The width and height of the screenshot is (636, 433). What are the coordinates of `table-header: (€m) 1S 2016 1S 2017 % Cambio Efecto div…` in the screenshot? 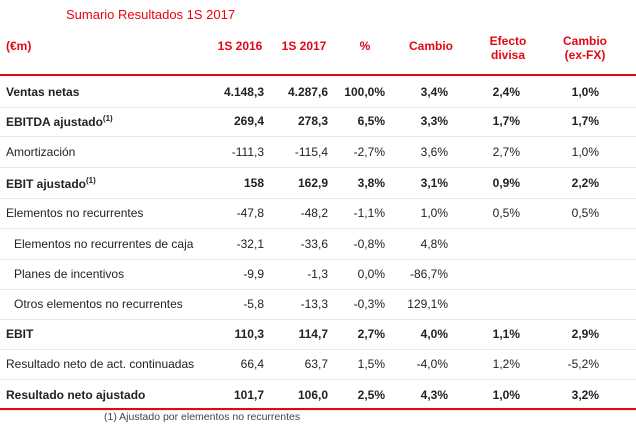 It's located at (318, 53).